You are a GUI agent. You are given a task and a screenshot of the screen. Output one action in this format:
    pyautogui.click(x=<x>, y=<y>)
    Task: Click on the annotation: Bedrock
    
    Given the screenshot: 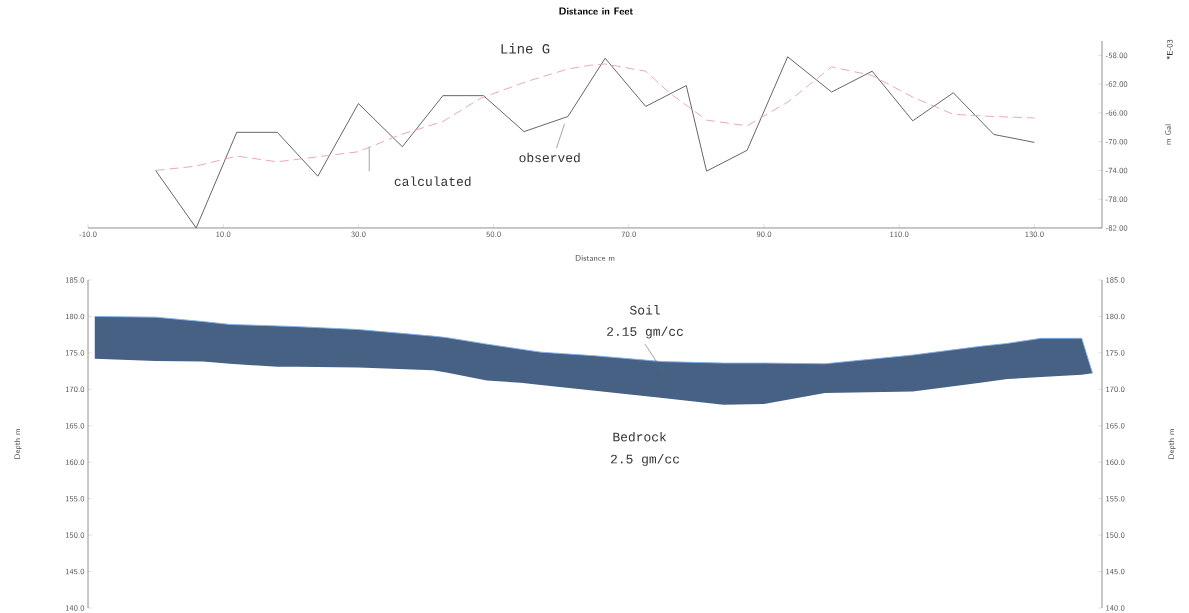 What is the action you would take?
    pyautogui.click(x=640, y=436)
    